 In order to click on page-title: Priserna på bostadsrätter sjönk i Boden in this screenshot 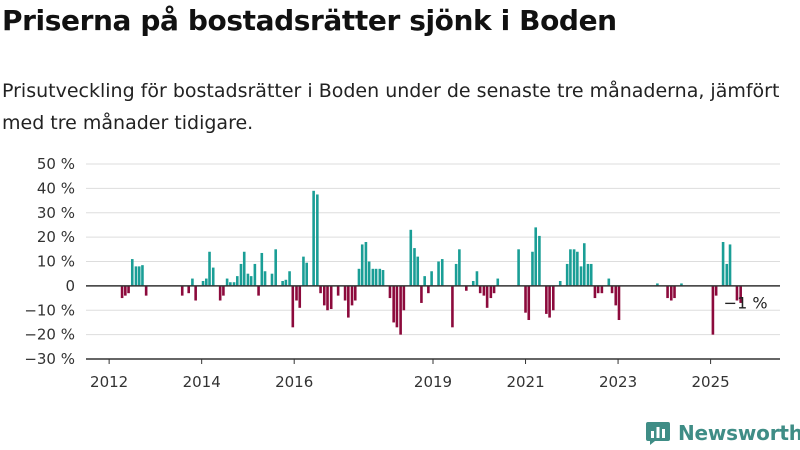, I will do `click(309, 20)`.